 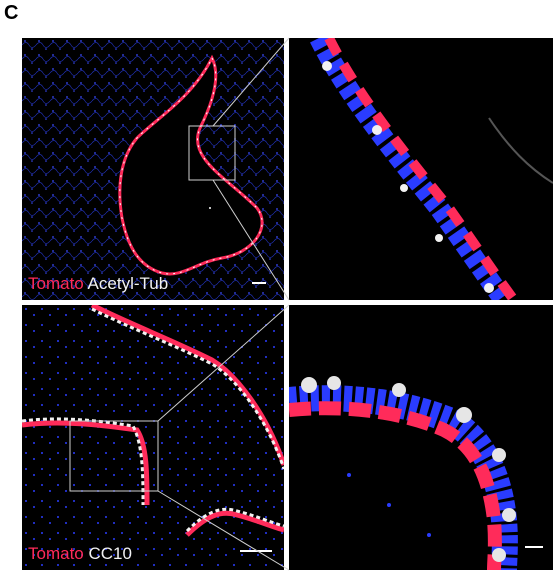 What do you see at coordinates (259, 283) in the screenshot?
I see `scale-bar-top-left` at bounding box center [259, 283].